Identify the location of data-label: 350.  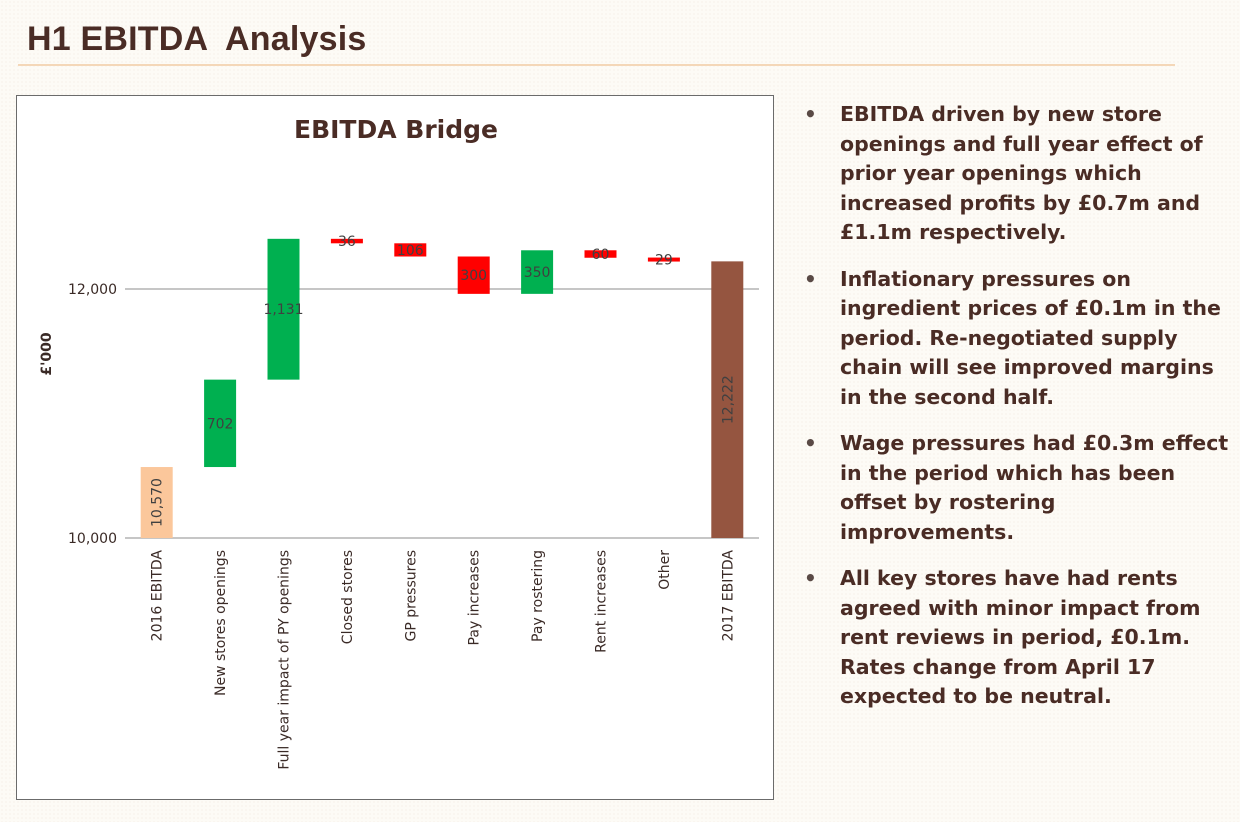
(537, 273).